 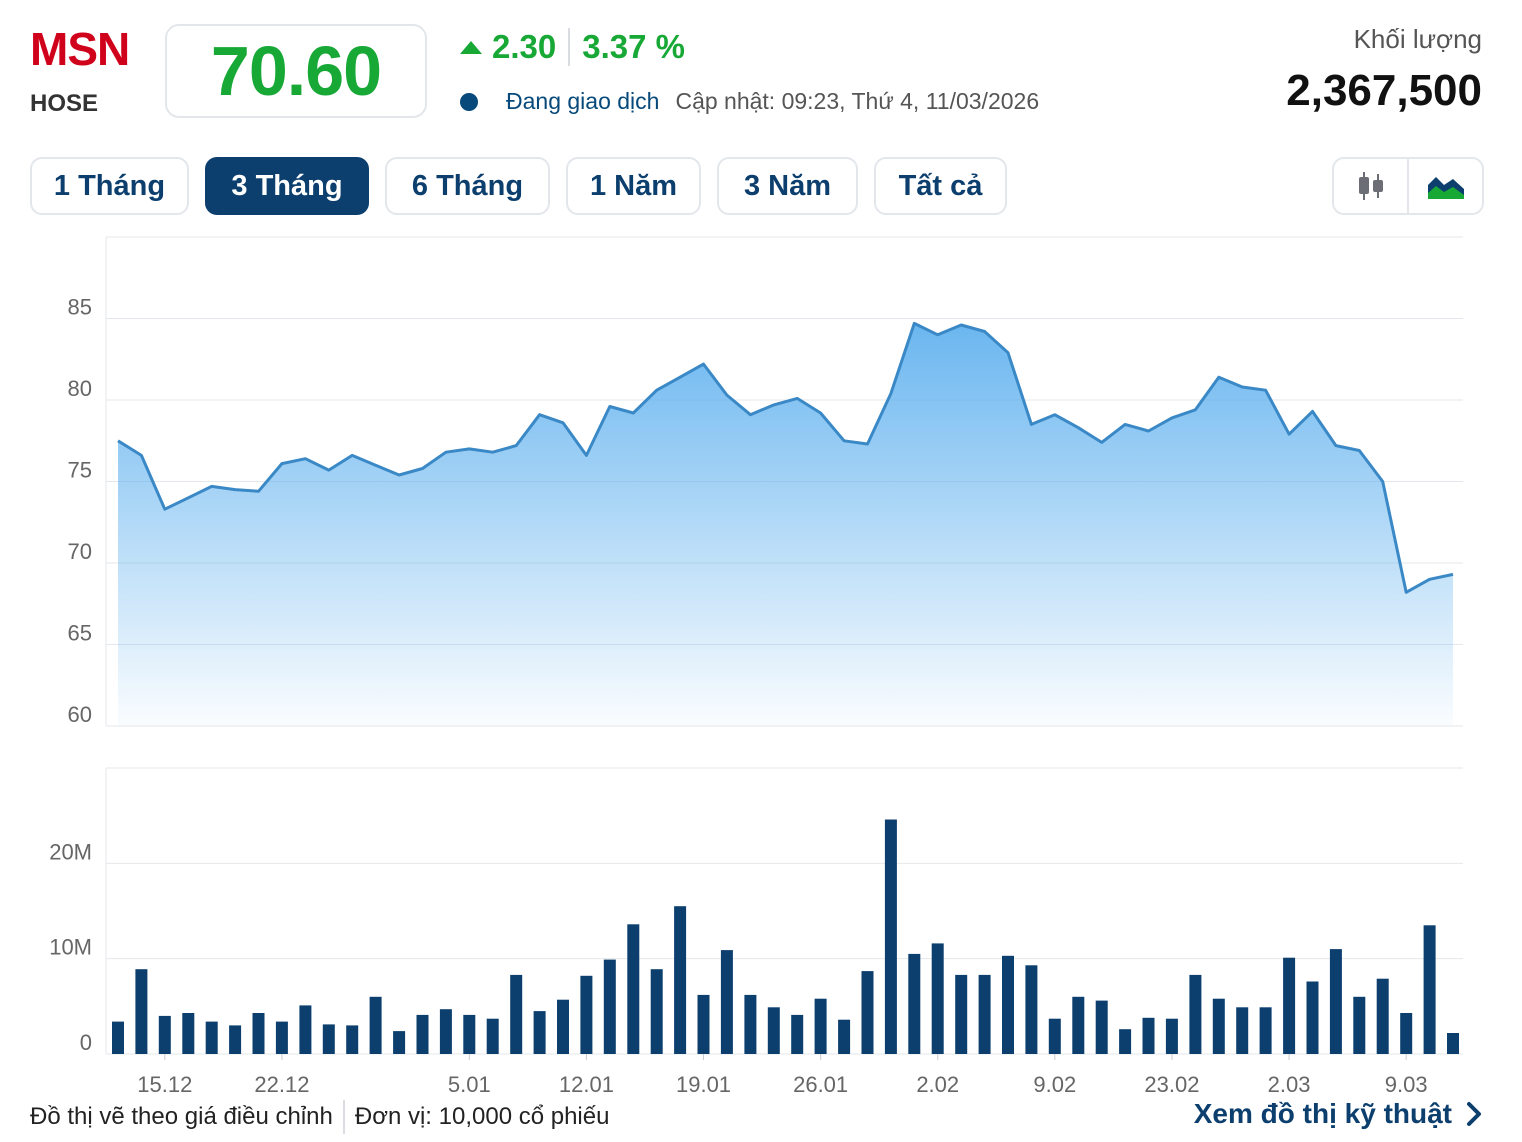 I want to click on tab-1-year: 1 Năm, so click(x=633, y=186).